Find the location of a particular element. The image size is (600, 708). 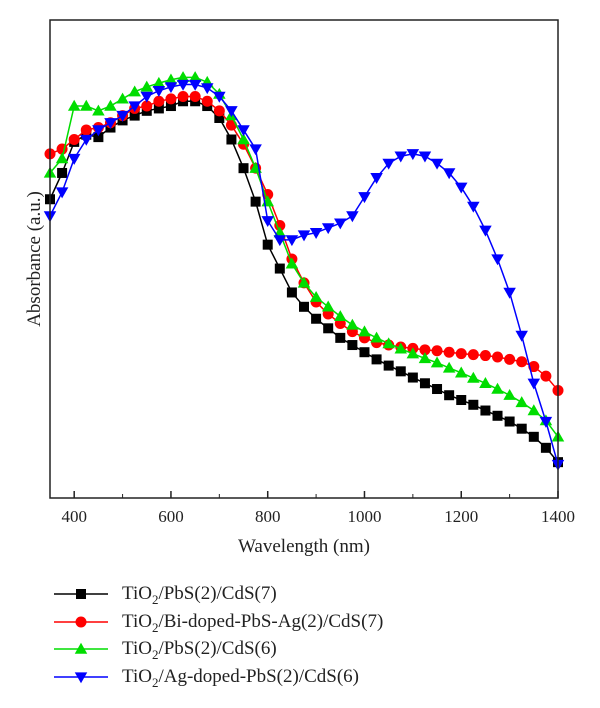

legend-label: TiO2/PbS(2)/CdS(7) is located at coordinates (199, 595).